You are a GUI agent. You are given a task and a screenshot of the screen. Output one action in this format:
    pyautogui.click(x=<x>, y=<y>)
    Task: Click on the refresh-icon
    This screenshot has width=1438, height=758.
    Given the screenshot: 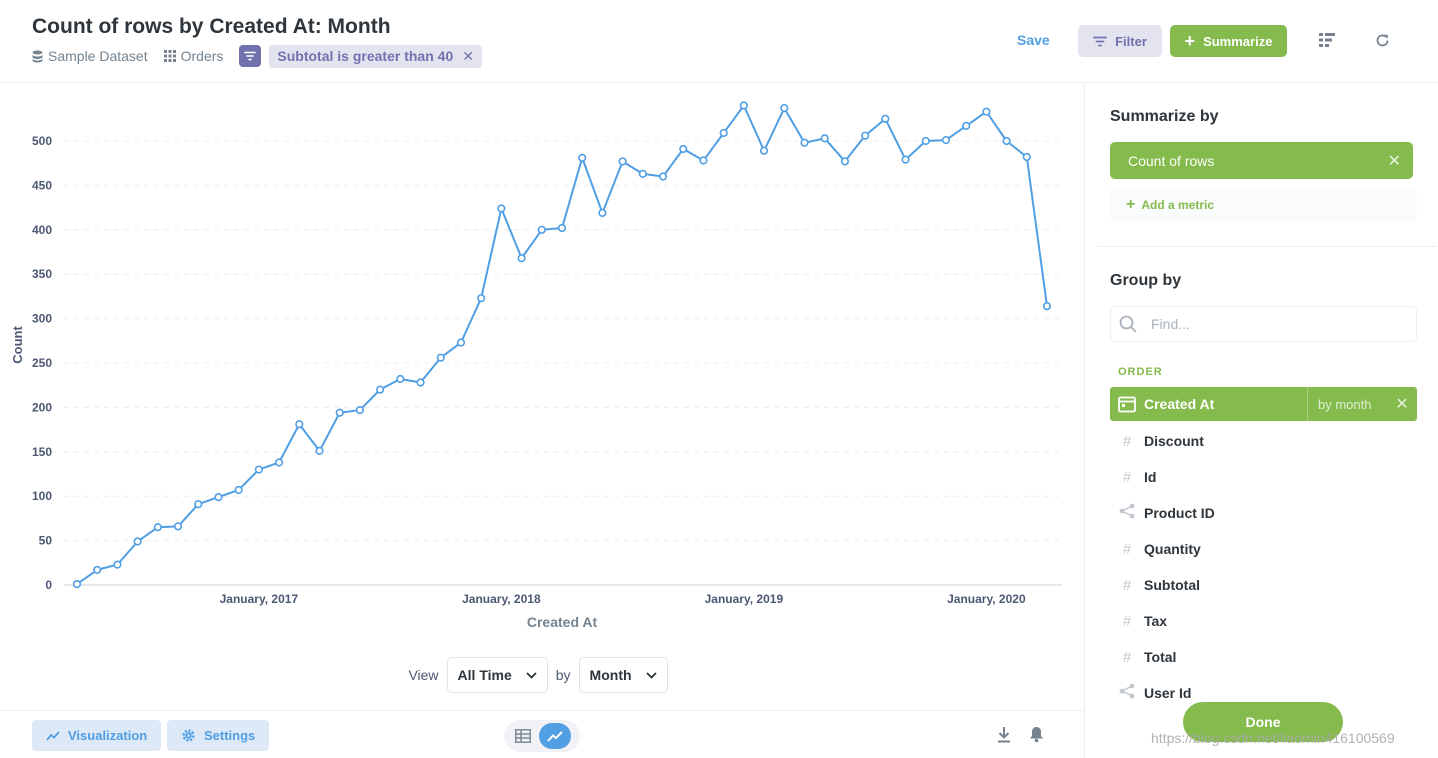 What is the action you would take?
    pyautogui.click(x=1382, y=40)
    